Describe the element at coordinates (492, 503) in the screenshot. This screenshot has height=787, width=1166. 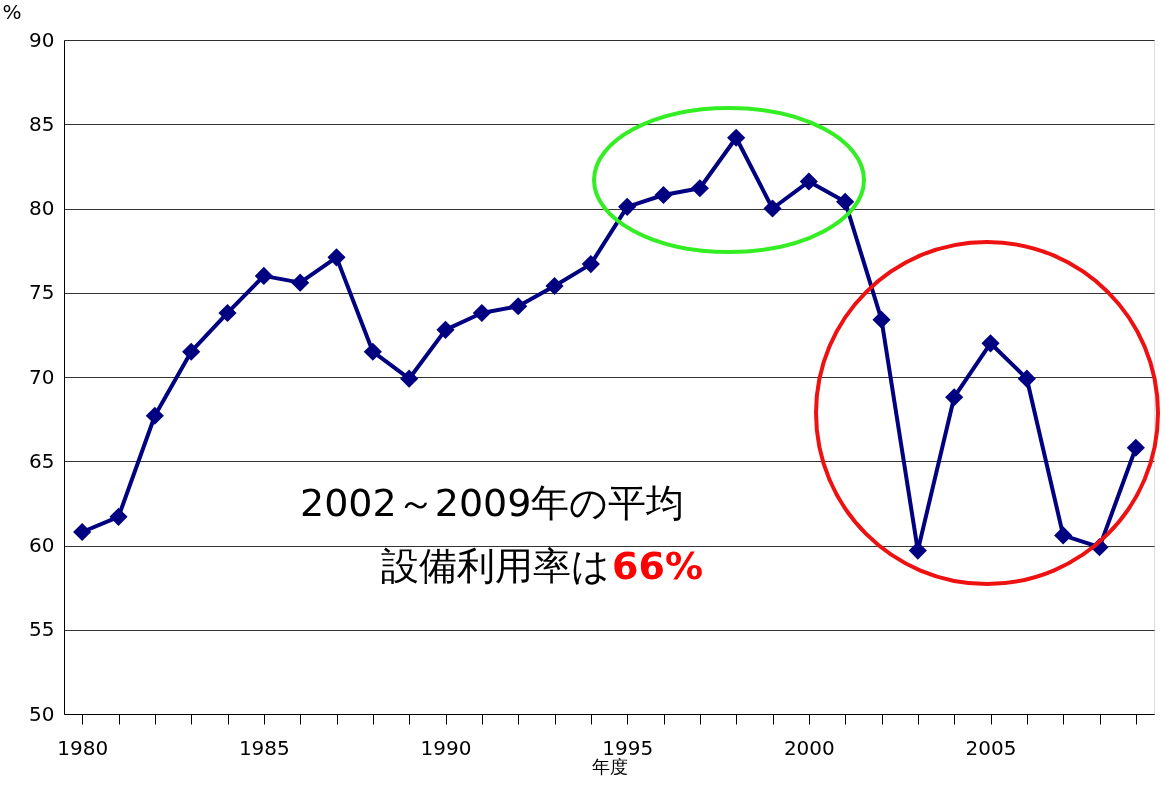
I see `annotation: 2002～2009年の平均` at that location.